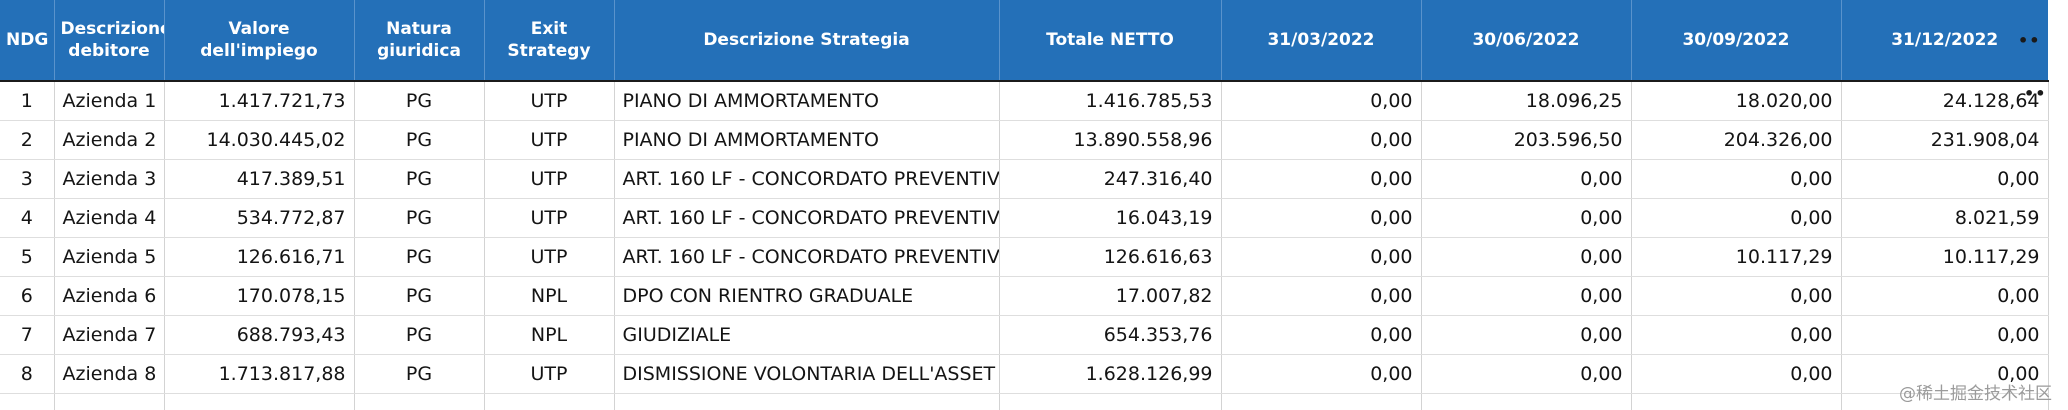  What do you see at coordinates (1736, 40) in the screenshot?
I see `column-header-q3-2022: 30/09/2022` at bounding box center [1736, 40].